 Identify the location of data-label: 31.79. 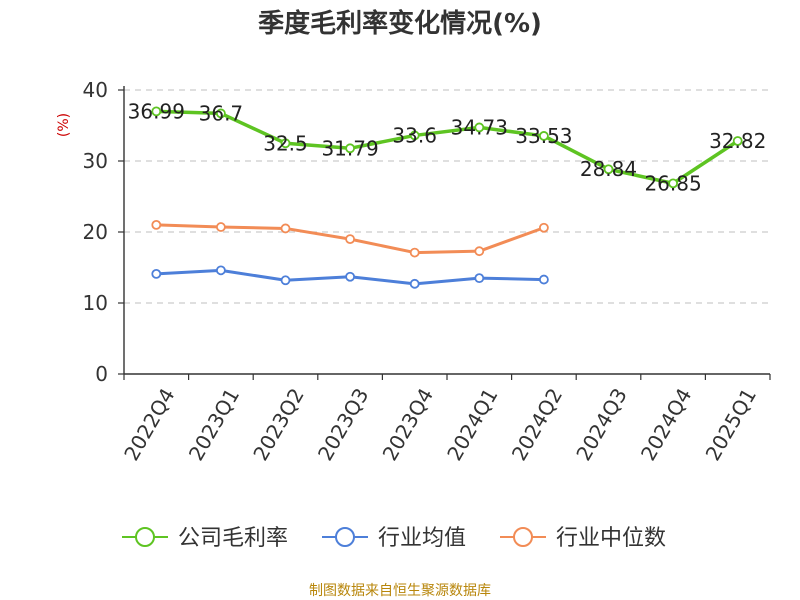
(349, 148).